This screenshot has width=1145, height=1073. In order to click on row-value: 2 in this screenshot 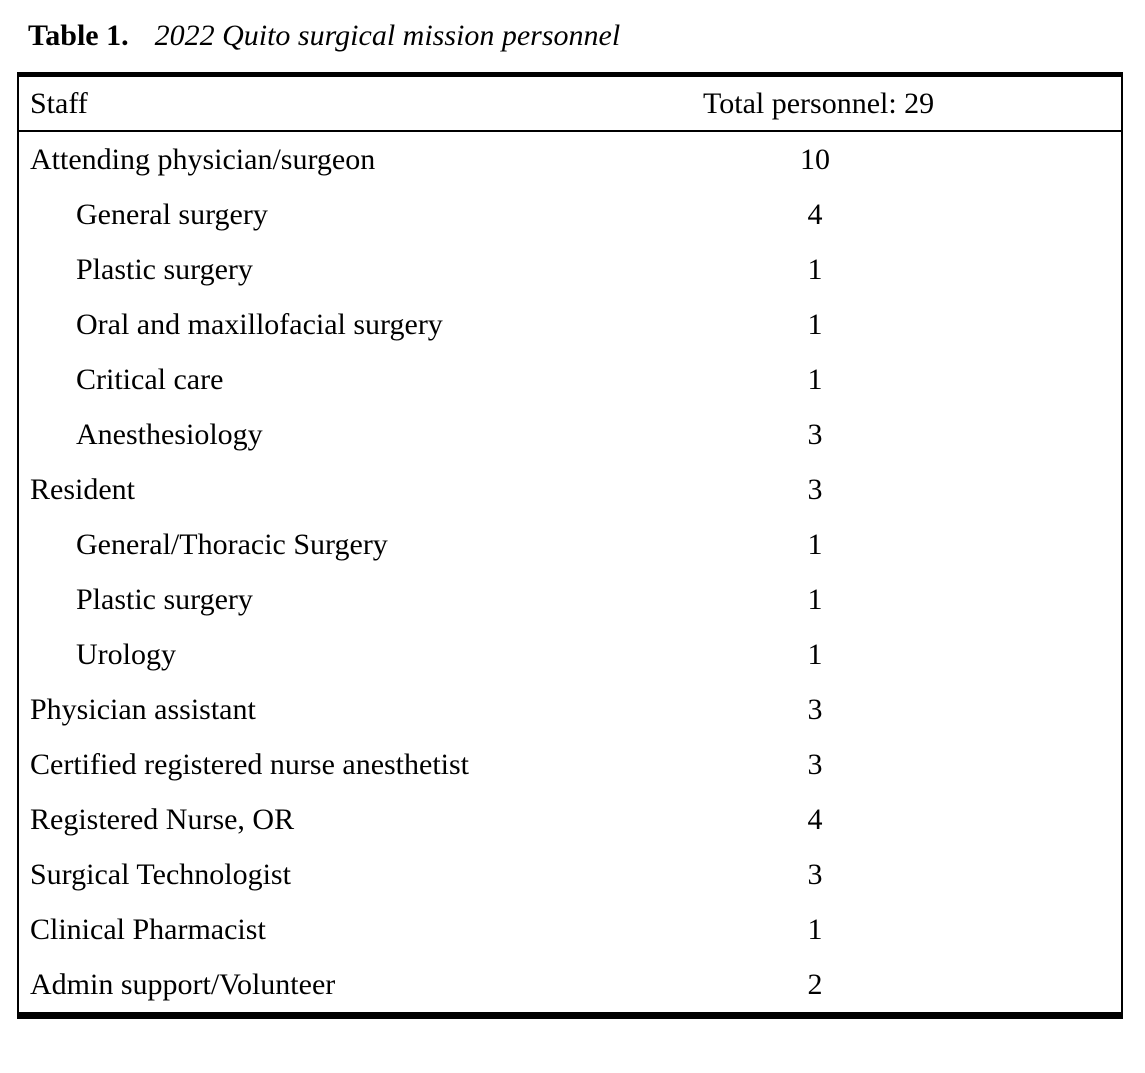, I will do `click(815, 984)`.